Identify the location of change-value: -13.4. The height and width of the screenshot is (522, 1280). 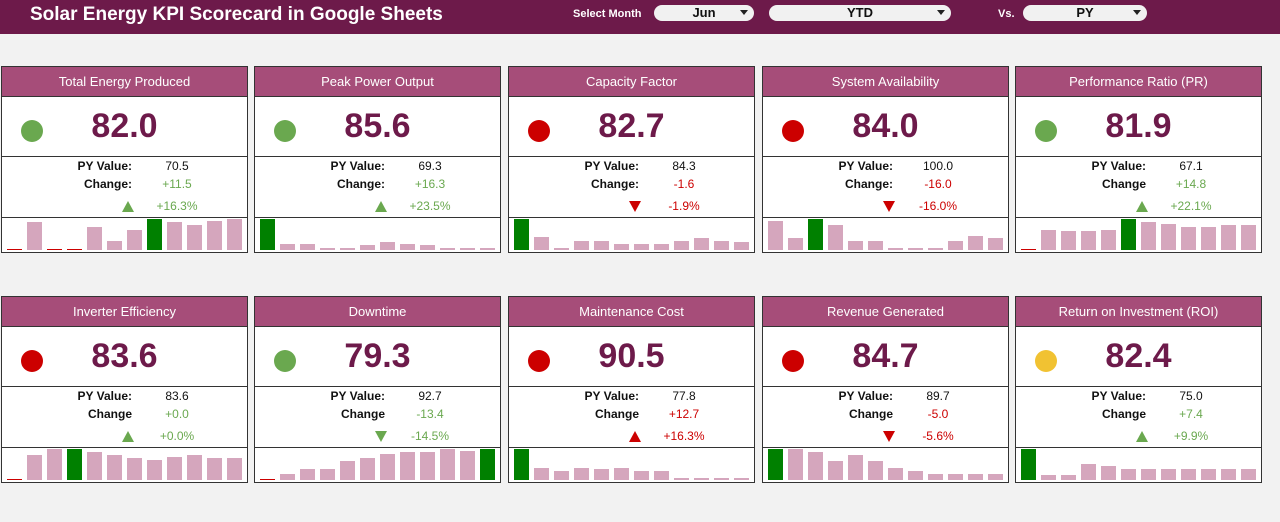
(430, 414).